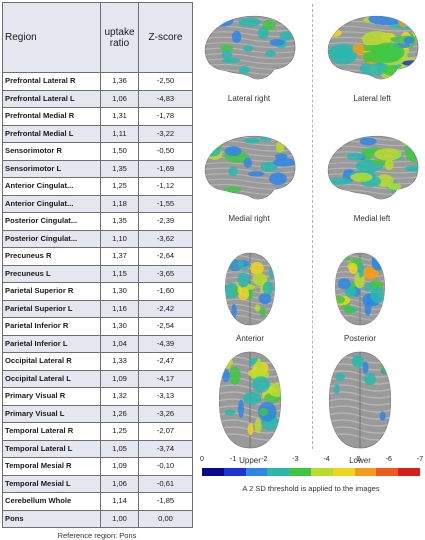 This screenshot has width=425, height=540. Describe the element at coordinates (119, 343) in the screenshot. I see `cell-uptake-ratio: 1,04` at that location.